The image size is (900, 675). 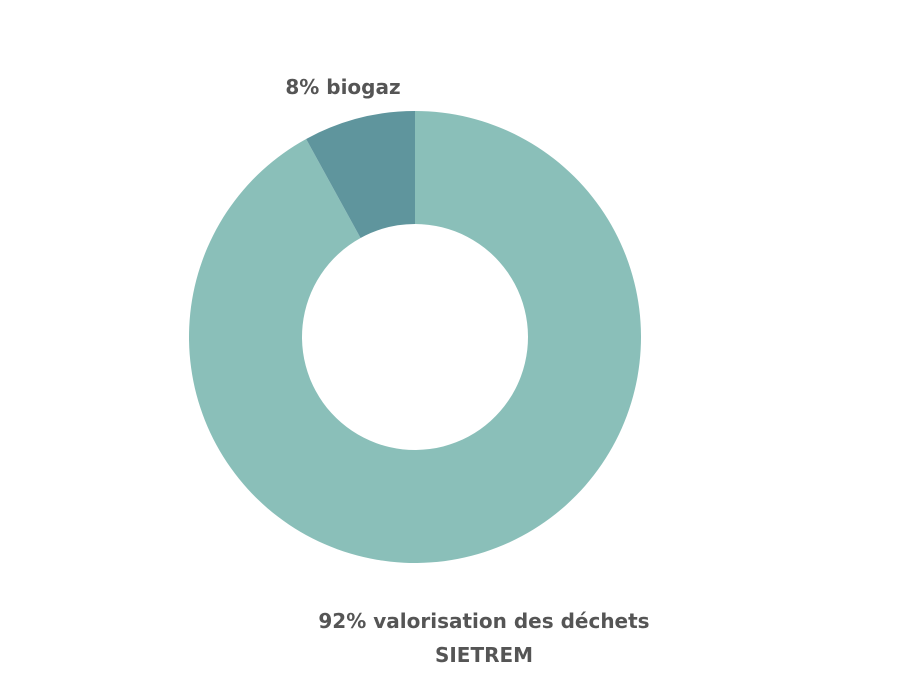 I want to click on slice-label: 92% valorisation des déchets SIETREM, so click(x=484, y=638).